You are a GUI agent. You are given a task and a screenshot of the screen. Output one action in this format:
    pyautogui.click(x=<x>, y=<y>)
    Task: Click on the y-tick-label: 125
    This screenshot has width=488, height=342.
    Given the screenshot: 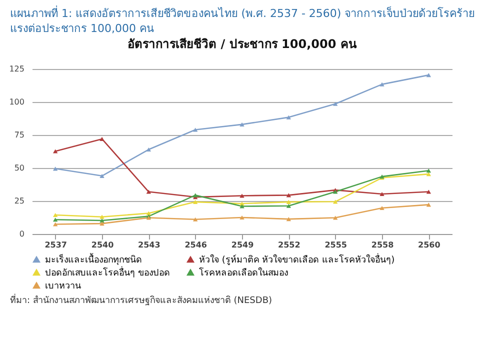 What is the action you would take?
    pyautogui.click(x=16, y=69)
    